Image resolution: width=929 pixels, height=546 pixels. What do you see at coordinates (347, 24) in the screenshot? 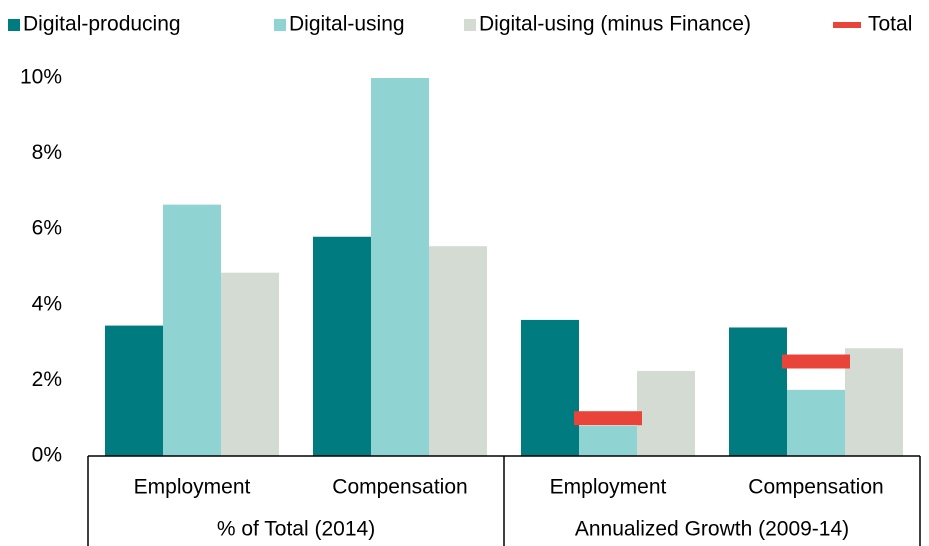
I see `legend-label: Digital-using` at bounding box center [347, 24].